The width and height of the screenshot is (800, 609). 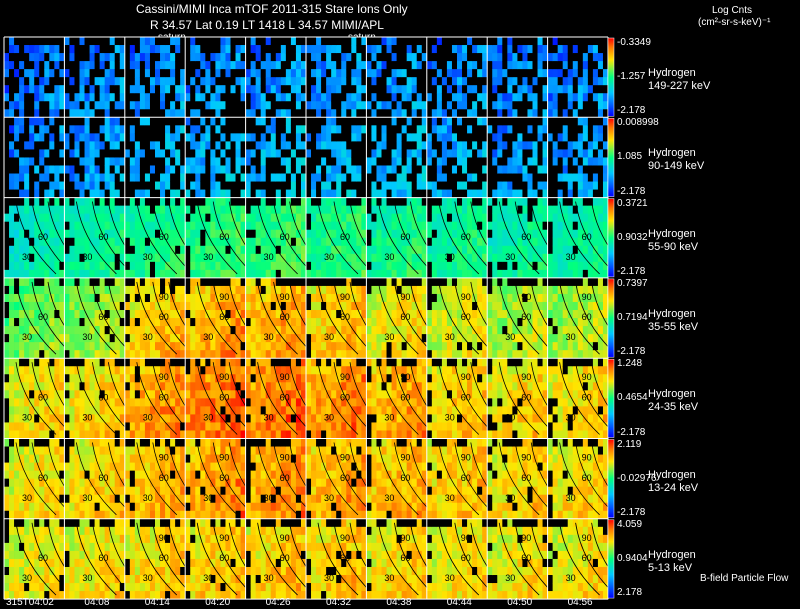 I want to click on band-species-energy: Hydrogen 5-13 keV, so click(x=672, y=562).